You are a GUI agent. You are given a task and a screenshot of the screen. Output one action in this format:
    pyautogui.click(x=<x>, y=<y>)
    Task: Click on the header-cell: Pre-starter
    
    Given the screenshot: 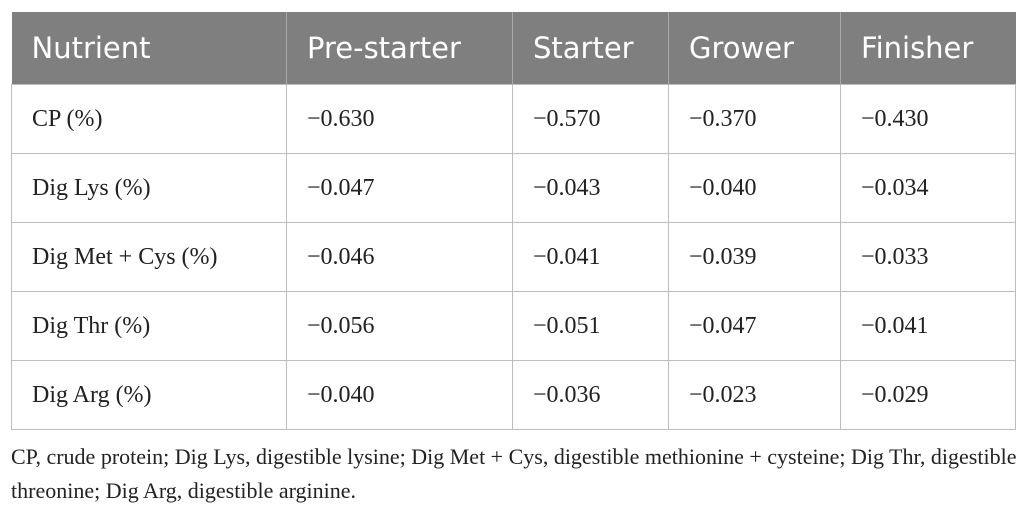 What is the action you would take?
    pyautogui.click(x=399, y=48)
    